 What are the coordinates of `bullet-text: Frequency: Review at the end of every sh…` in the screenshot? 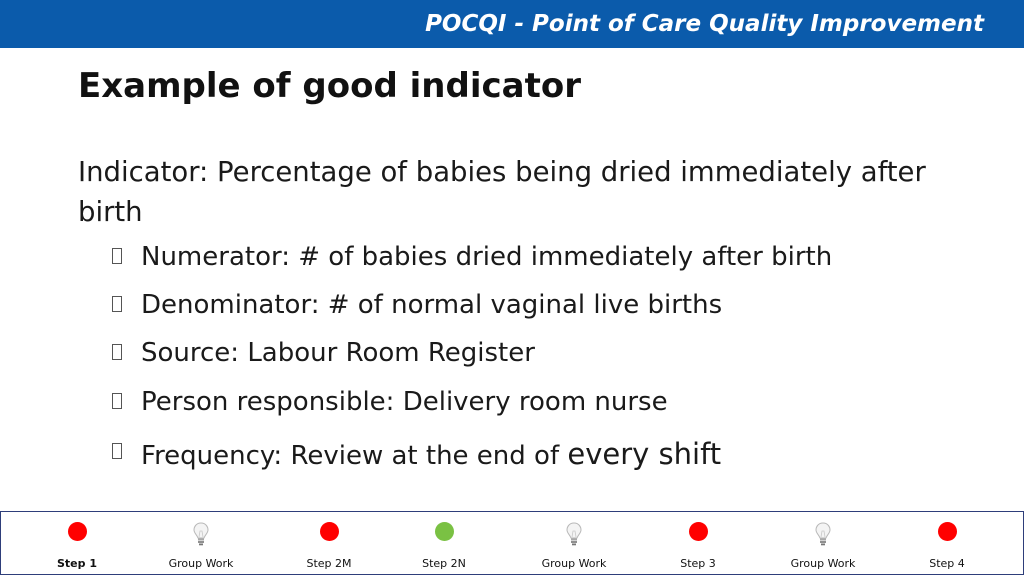 It's located at (431, 454).